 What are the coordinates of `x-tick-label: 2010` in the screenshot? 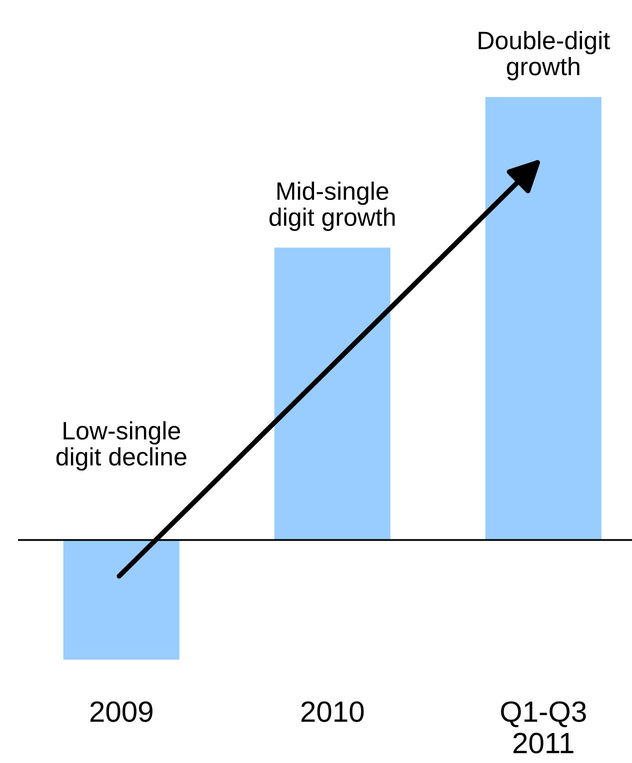 It's located at (332, 711).